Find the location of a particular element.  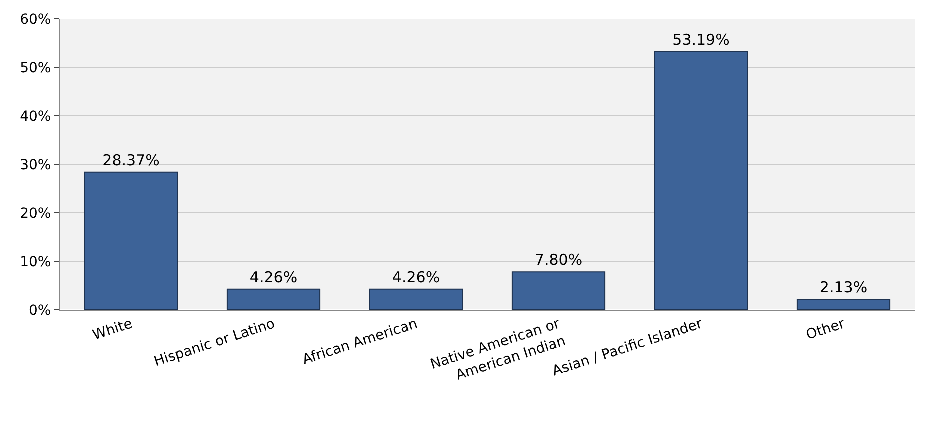

y-tick-label: 40% is located at coordinates (36, 116).